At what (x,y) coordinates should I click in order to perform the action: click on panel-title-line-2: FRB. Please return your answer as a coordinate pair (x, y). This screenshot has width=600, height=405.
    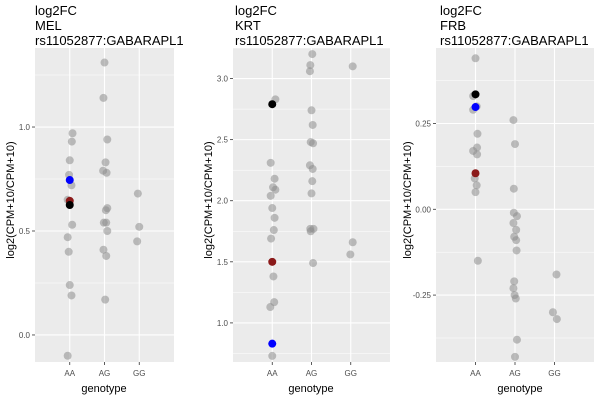
    Looking at the image, I should click on (453, 25).